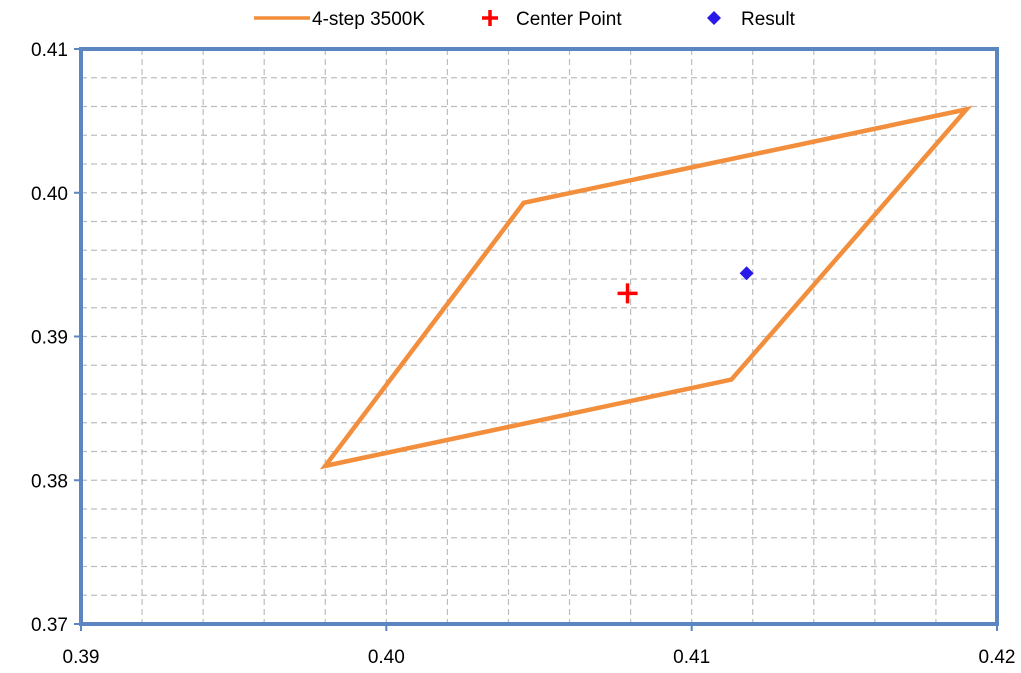 The width and height of the screenshot is (1021, 673). Describe the element at coordinates (49, 625) in the screenshot. I see `y-tick-label: 0.37` at that location.